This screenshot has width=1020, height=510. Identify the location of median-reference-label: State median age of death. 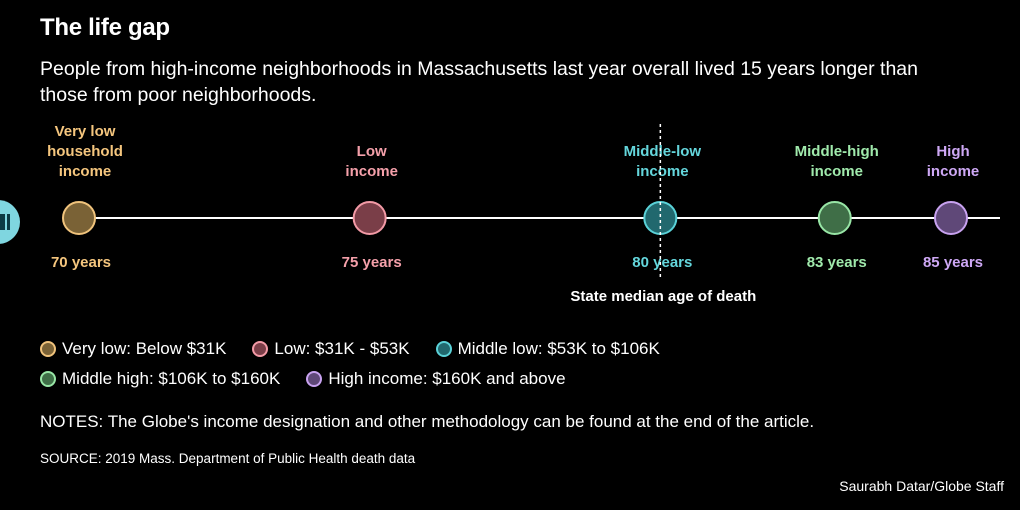
(663, 296).